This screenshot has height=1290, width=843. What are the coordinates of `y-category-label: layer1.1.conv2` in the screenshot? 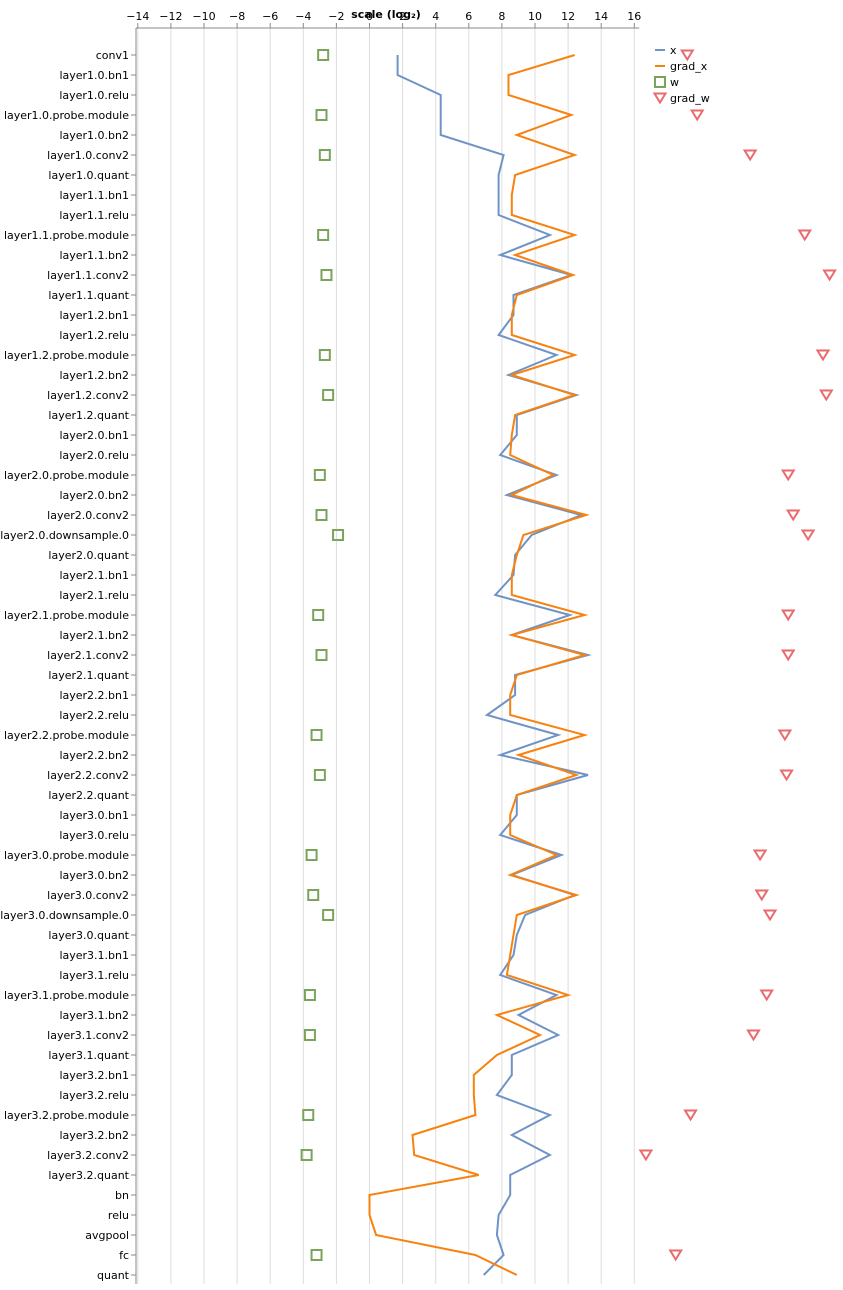 It's located at (88, 275).